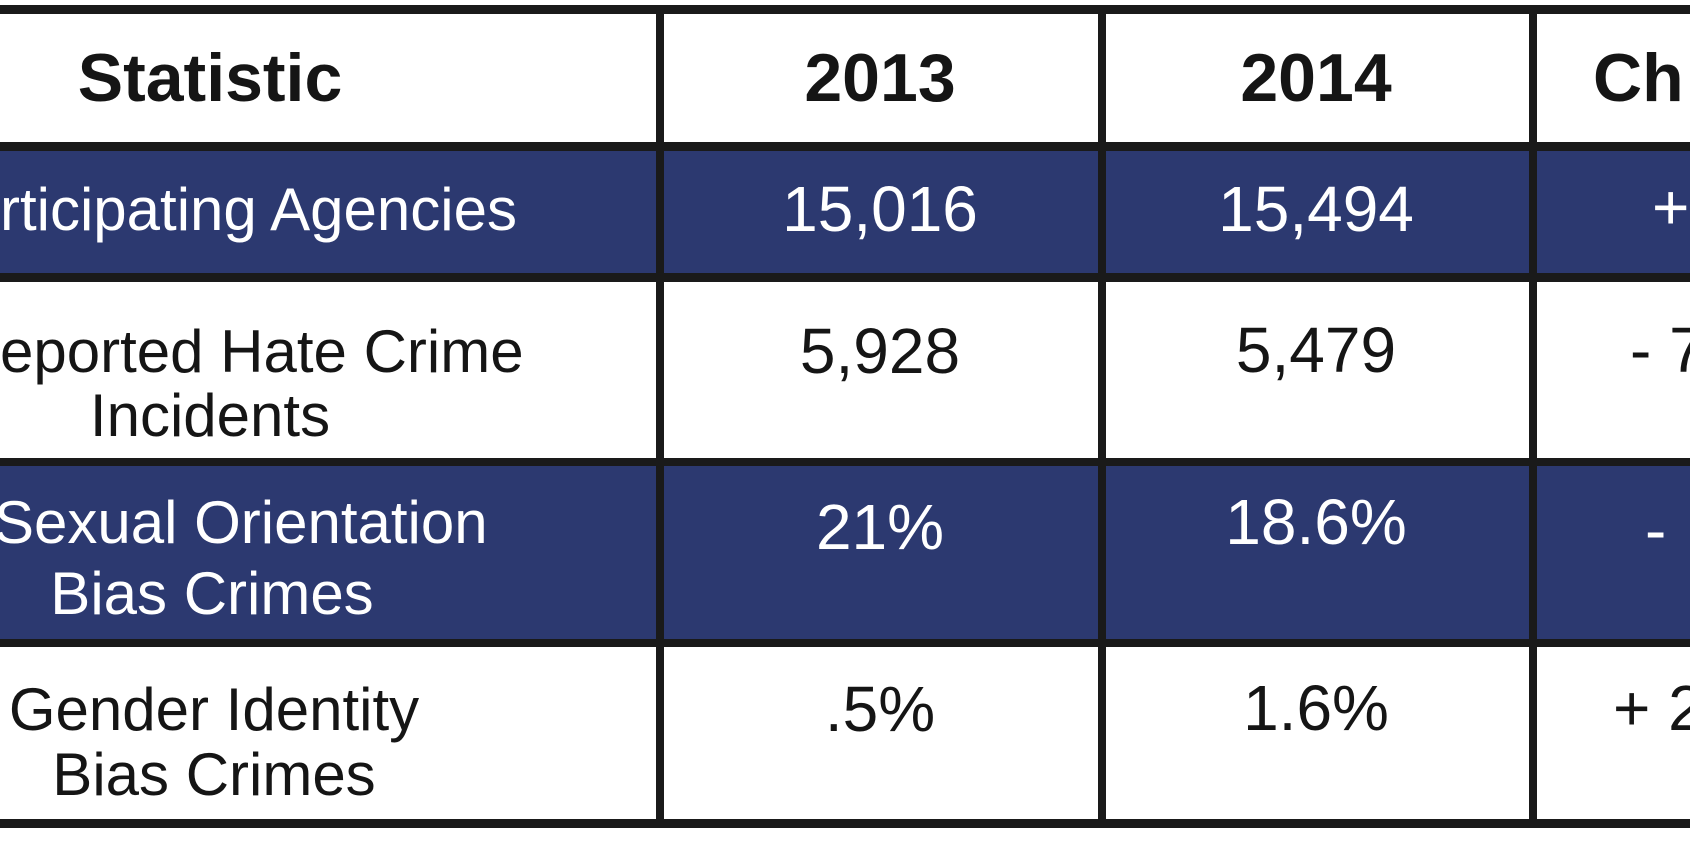 The image size is (1690, 845). What do you see at coordinates (880, 527) in the screenshot?
I see `cell-2013-value: 21%` at bounding box center [880, 527].